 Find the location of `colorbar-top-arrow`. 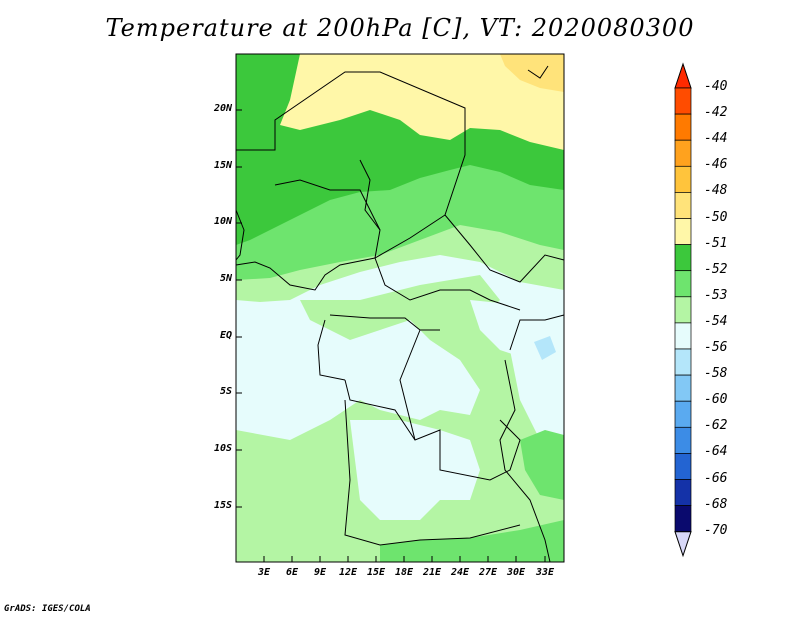

colorbar-top-arrow is located at coordinates (683, 75).